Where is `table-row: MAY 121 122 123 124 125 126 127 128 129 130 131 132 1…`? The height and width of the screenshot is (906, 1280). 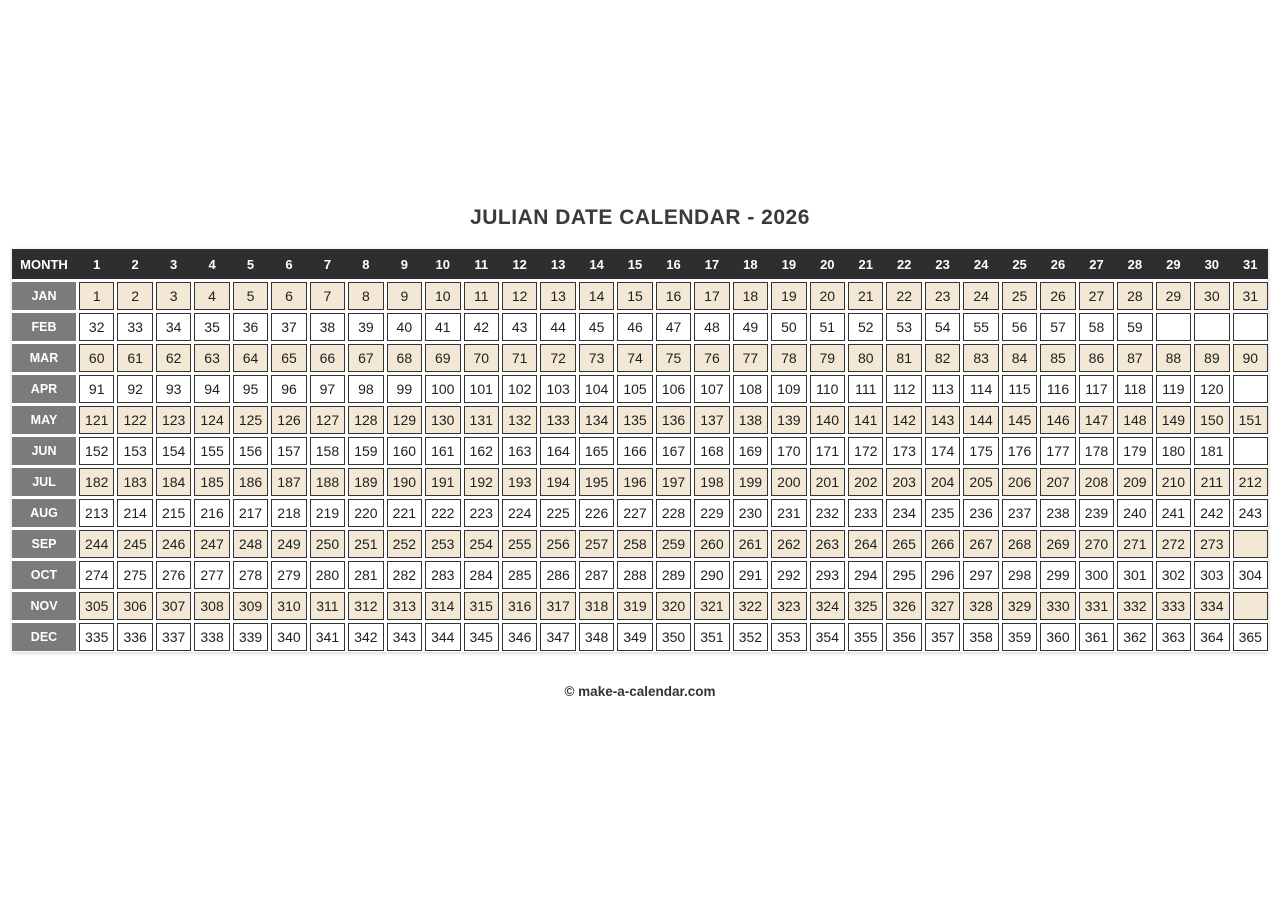 table-row: MAY 121 122 123 124 125 126 127 128 129 130 131 132 1… is located at coordinates (640, 420).